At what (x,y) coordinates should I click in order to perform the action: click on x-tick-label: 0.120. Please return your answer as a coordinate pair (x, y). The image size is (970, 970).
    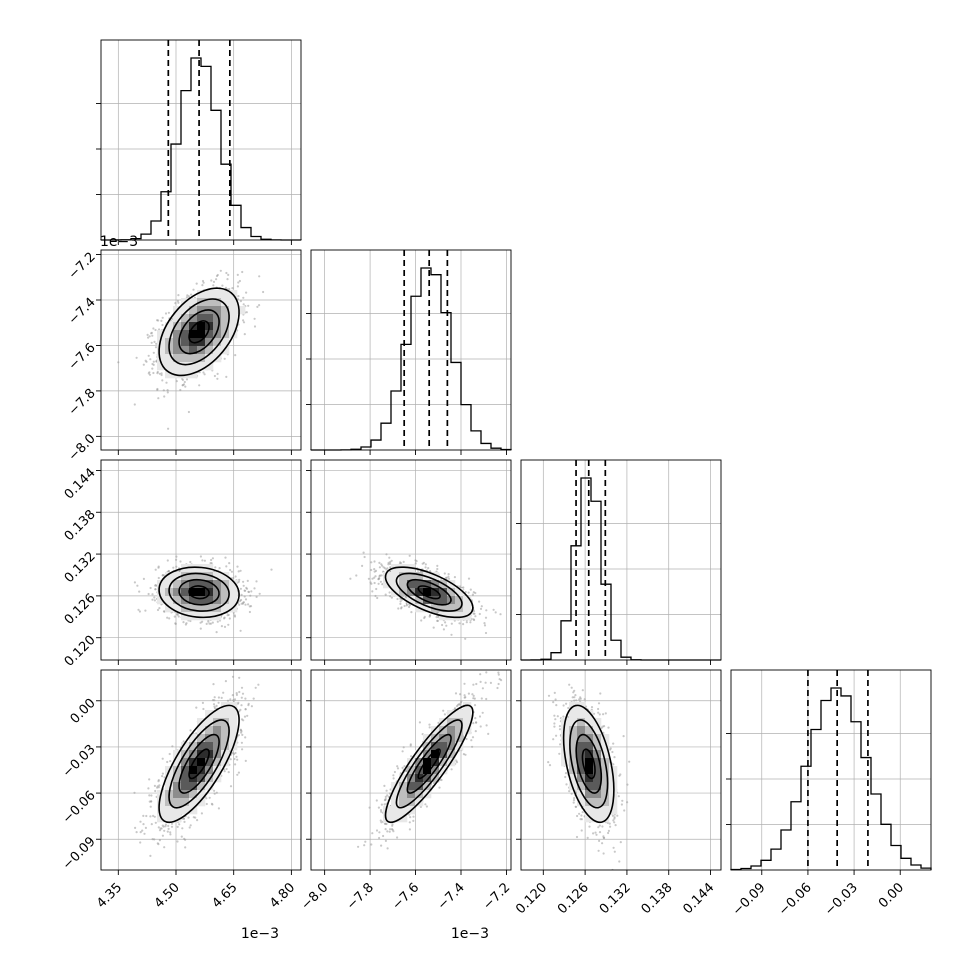
    Looking at the image, I should click on (531, 898).